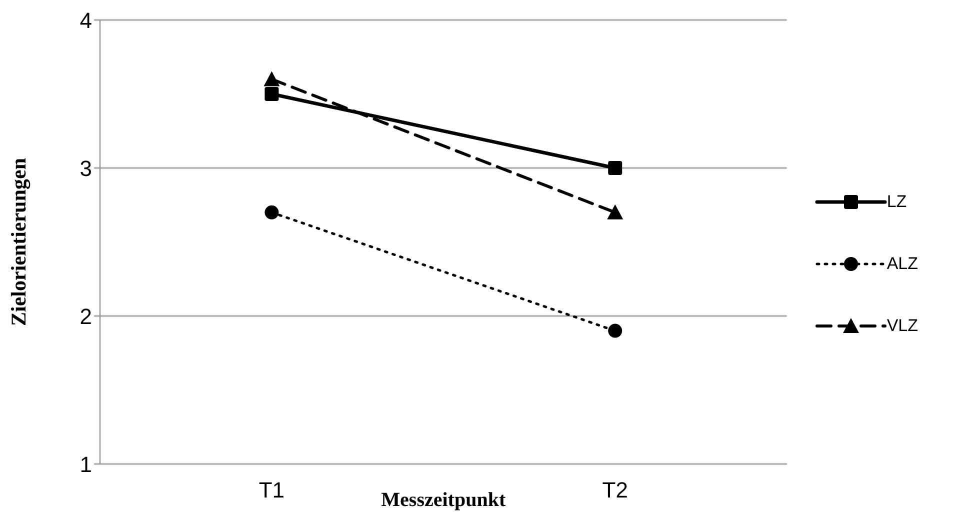 This screenshot has height=524, width=959. I want to click on legend-label: ALZ, so click(902, 264).